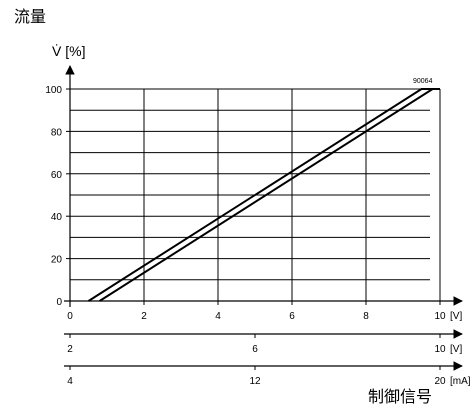 The height and width of the screenshot is (412, 475). What do you see at coordinates (292, 316) in the screenshot?
I see `x-axis-1-tick-label: 6` at bounding box center [292, 316].